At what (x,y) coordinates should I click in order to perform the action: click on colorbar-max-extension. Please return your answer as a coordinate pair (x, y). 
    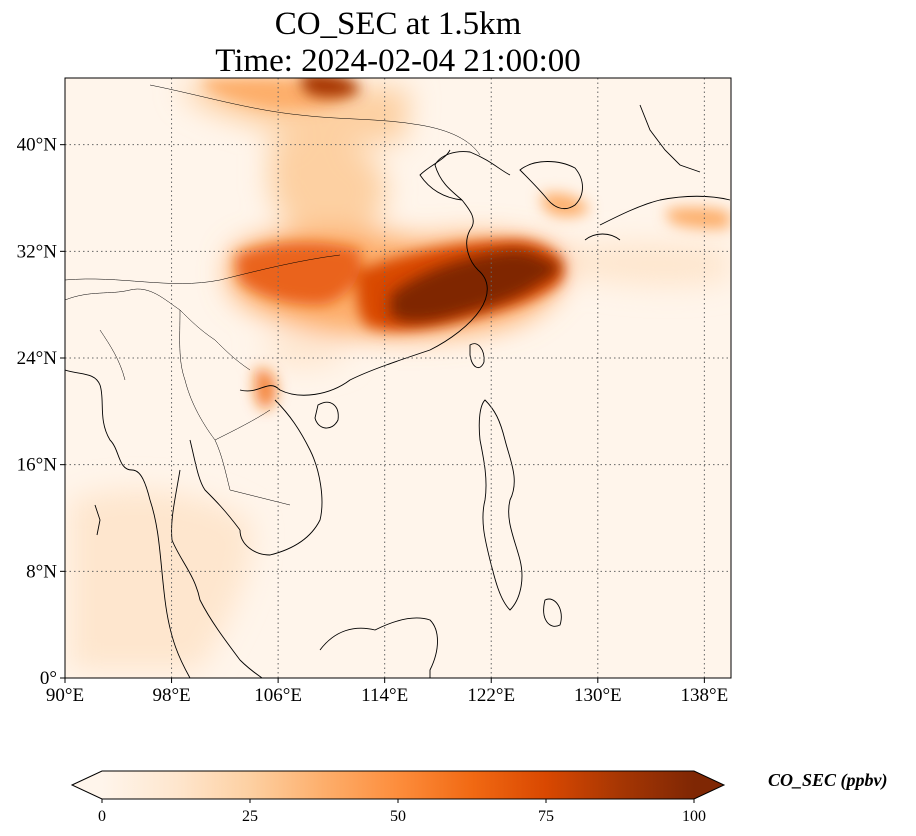
    Looking at the image, I should click on (709, 785).